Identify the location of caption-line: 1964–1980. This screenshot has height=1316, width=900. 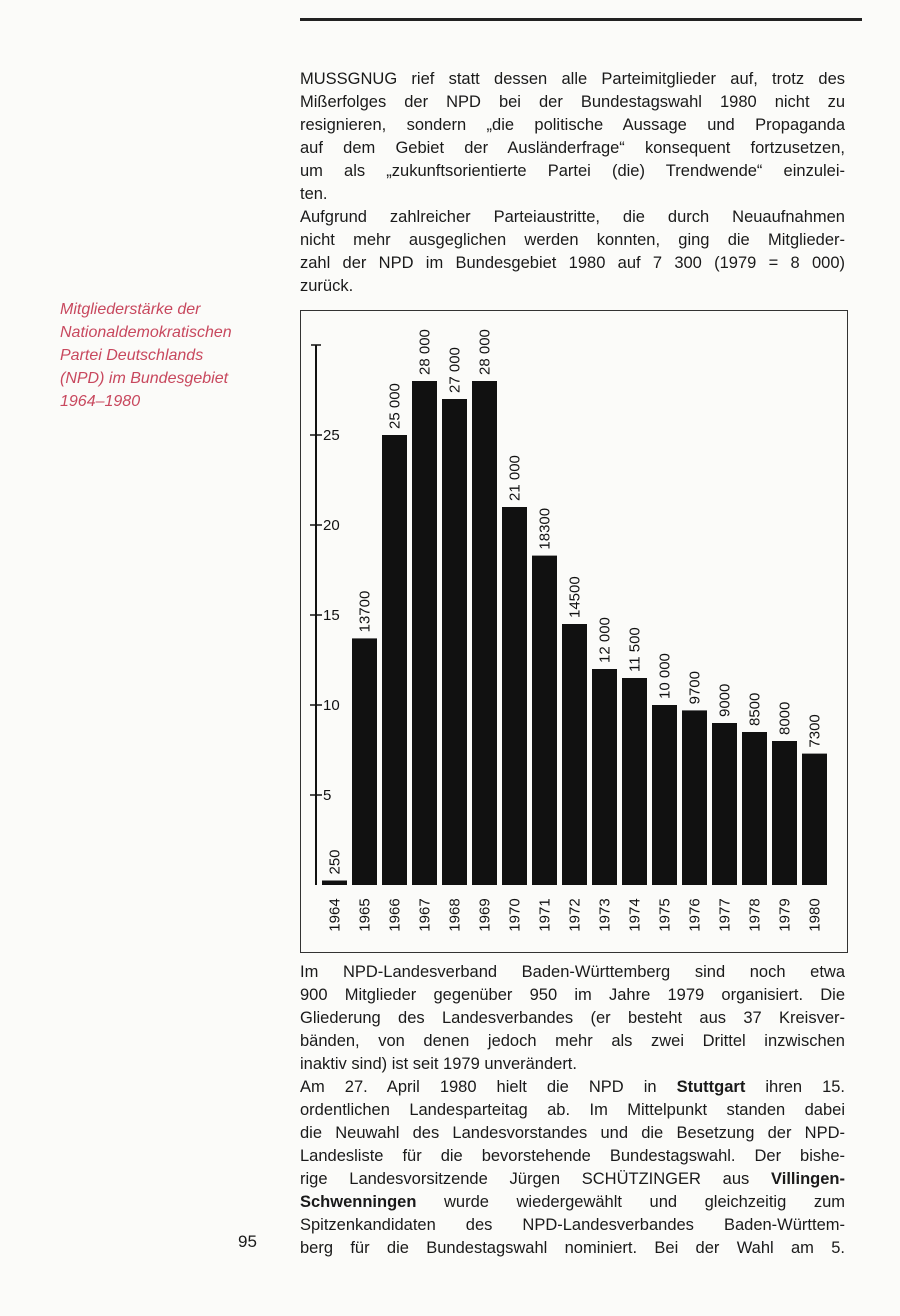
(100, 401).